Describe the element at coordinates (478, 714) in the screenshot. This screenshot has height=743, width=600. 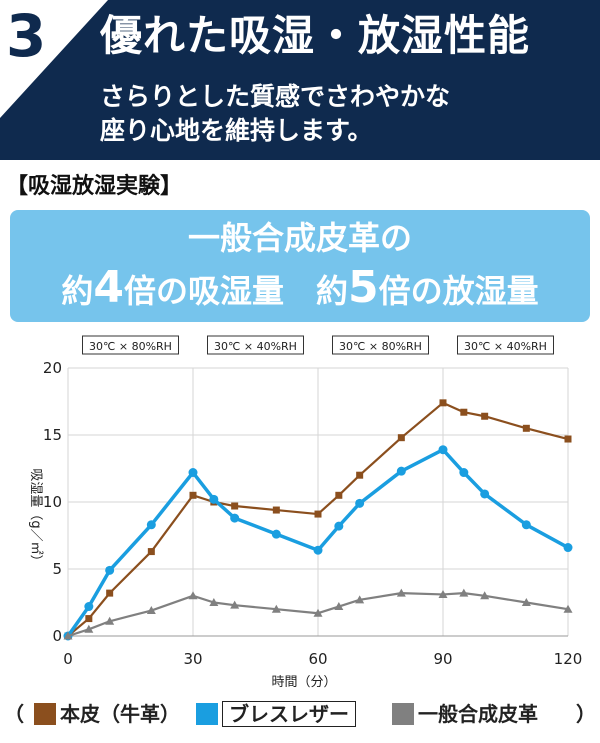
I see `legend-label-synthetic-leather: 一般合成皮革` at that location.